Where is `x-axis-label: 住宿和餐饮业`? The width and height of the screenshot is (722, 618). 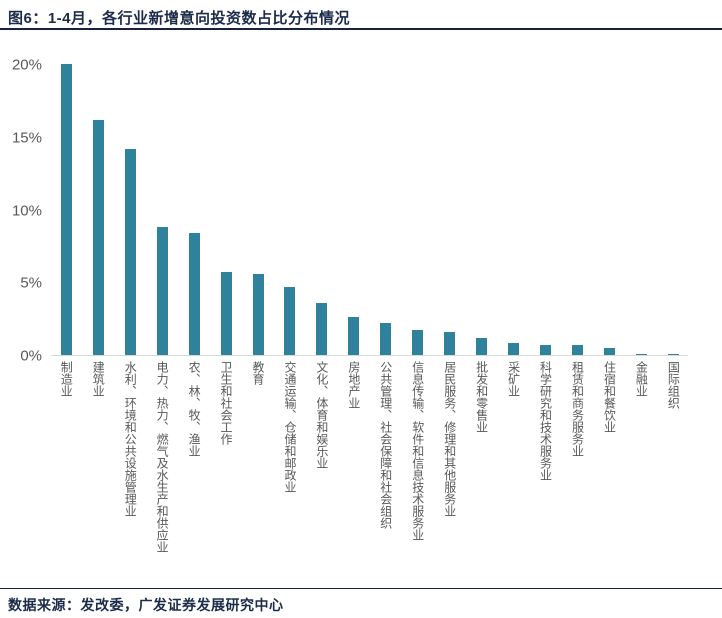
x-axis-label: 住宿和餐饮业 is located at coordinates (609, 397).